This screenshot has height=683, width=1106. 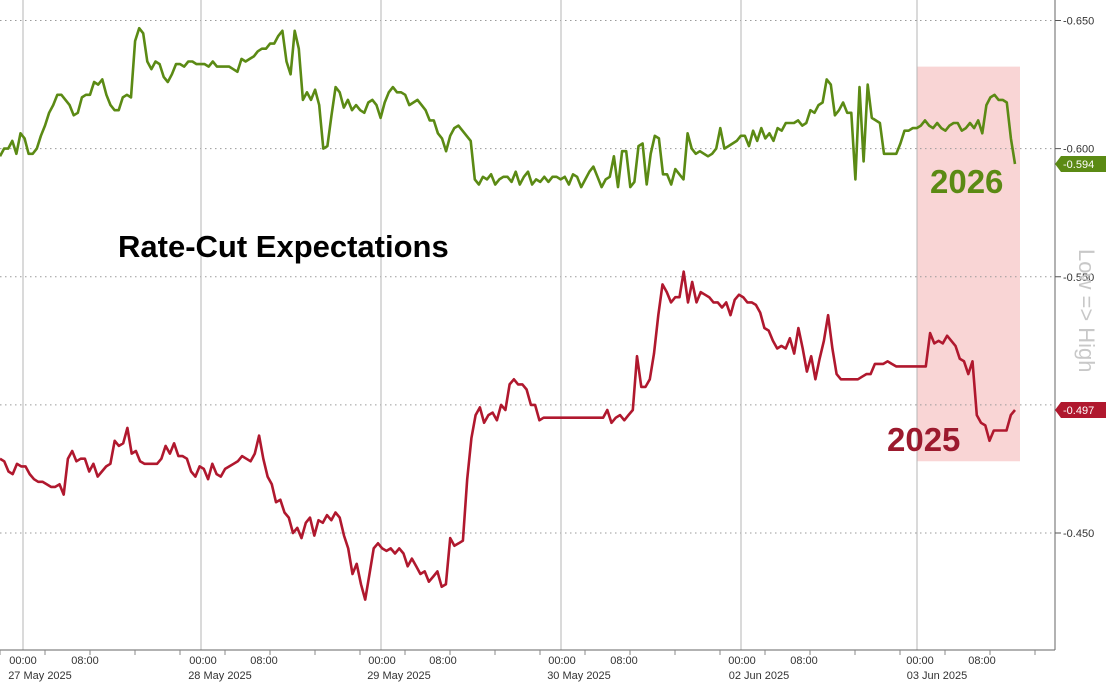 What do you see at coordinates (759, 676) in the screenshot?
I see `x-tick-date: 02 Jun 2025` at bounding box center [759, 676].